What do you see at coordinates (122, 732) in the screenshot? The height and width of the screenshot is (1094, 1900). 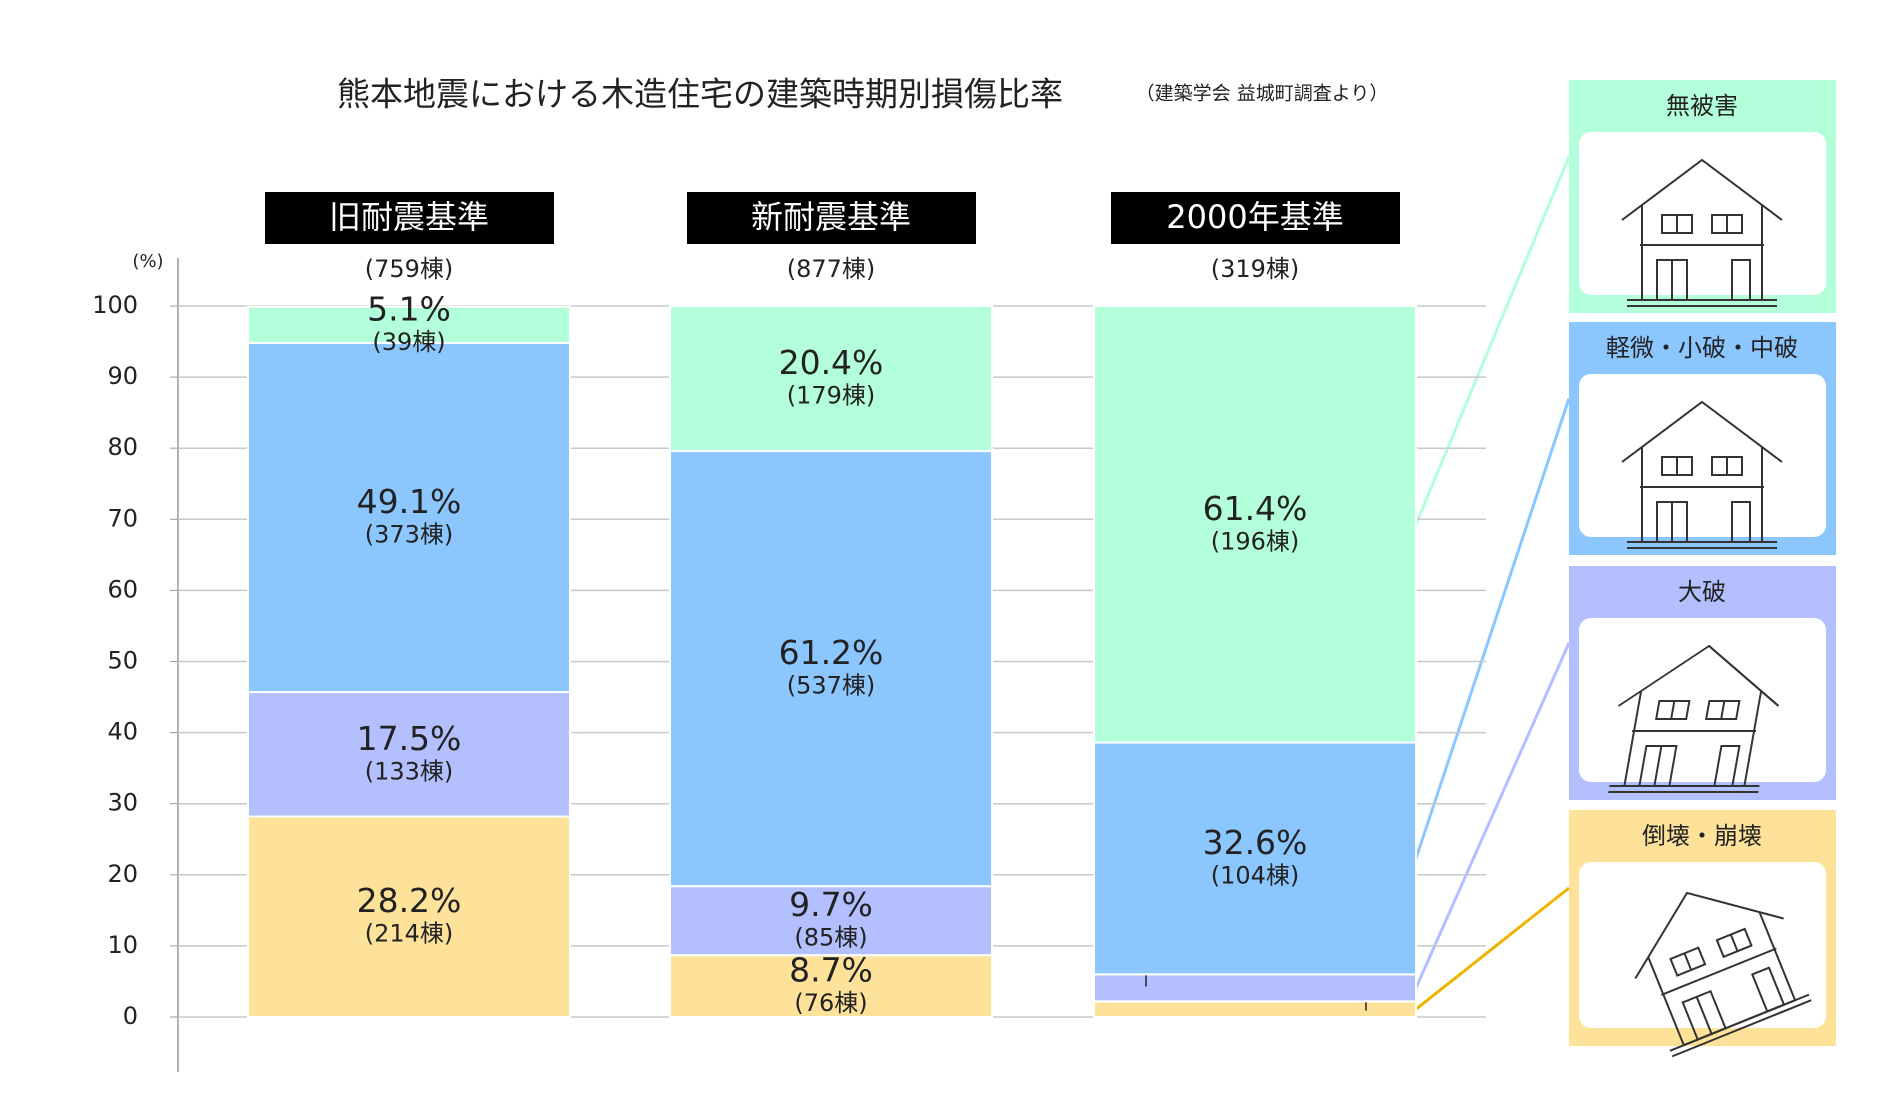 I see `y-tick-label: 40` at bounding box center [122, 732].